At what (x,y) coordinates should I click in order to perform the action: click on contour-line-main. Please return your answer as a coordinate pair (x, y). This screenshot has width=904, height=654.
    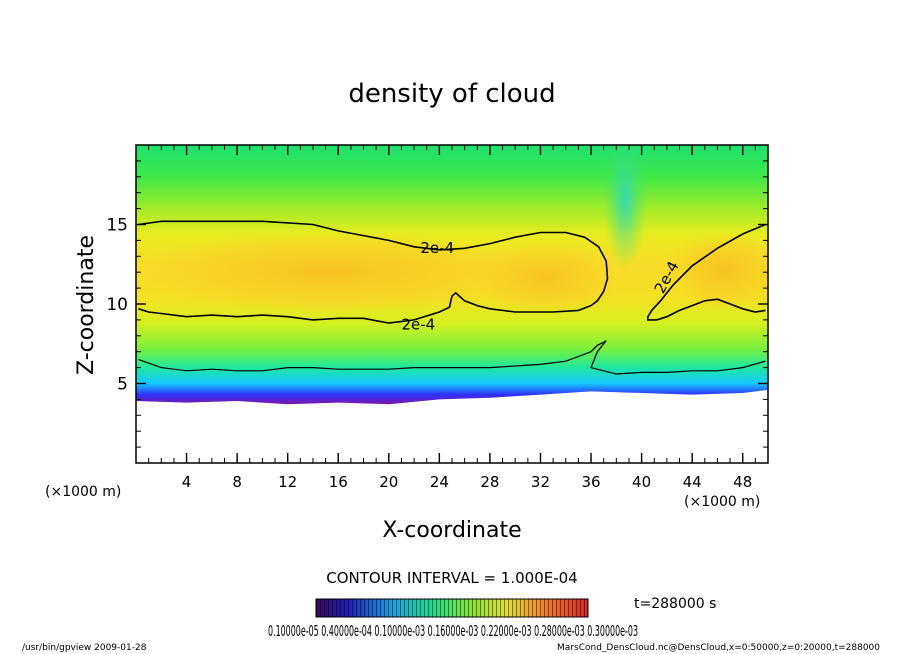
    Looking at the image, I should click on (373, 272).